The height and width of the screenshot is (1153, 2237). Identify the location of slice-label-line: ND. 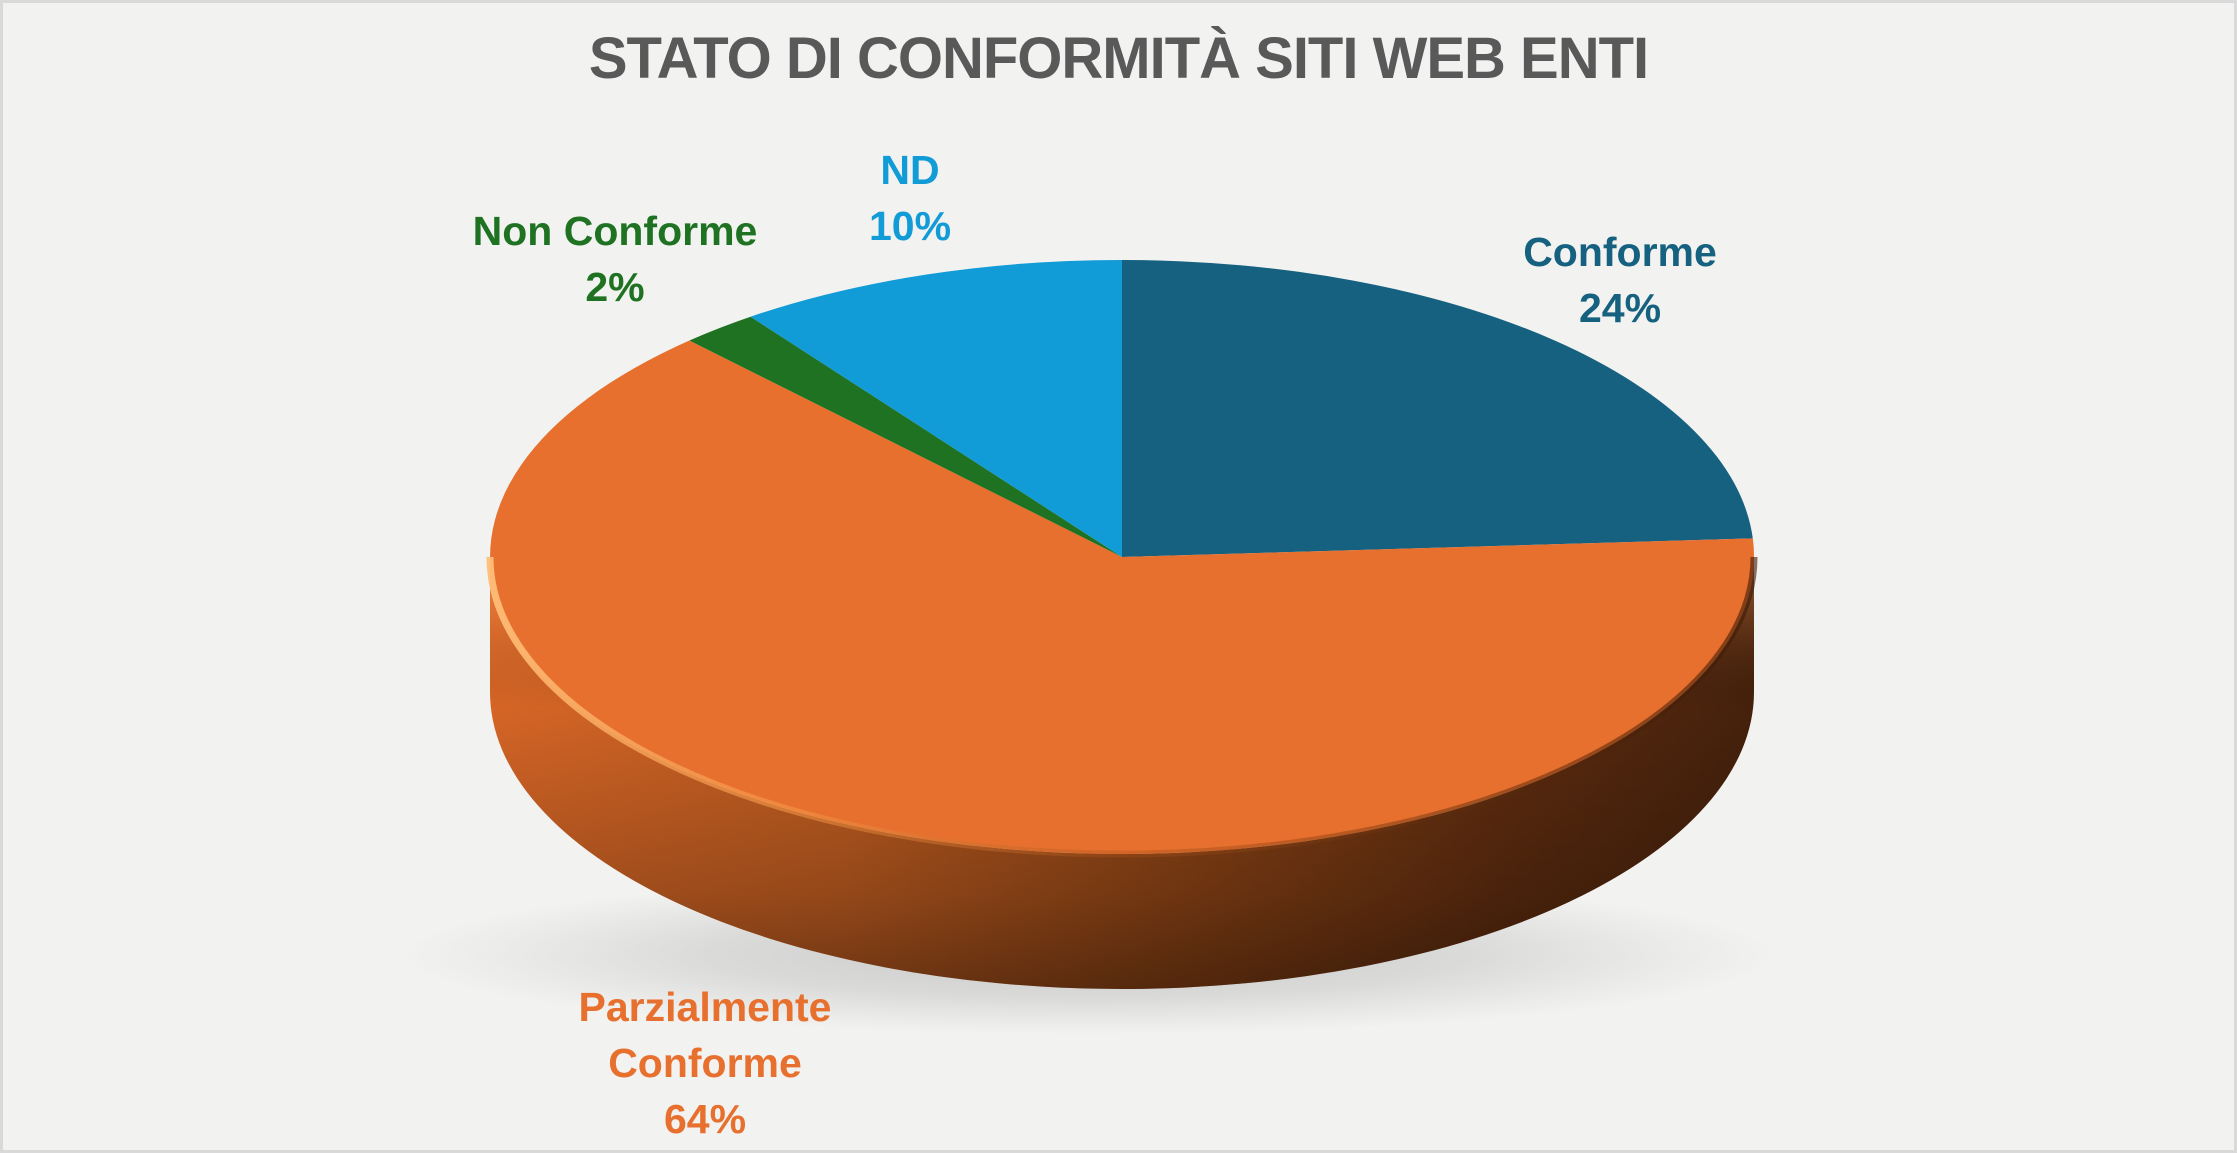
(910, 170).